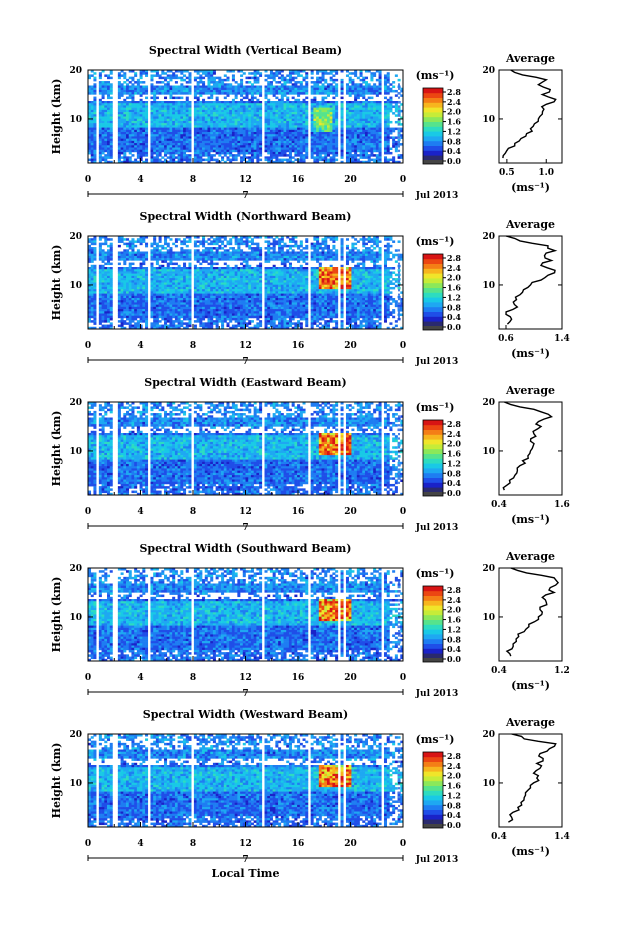  What do you see at coordinates (454, 766) in the screenshot?
I see `colorbar-tick-label: 2.4` at bounding box center [454, 766].